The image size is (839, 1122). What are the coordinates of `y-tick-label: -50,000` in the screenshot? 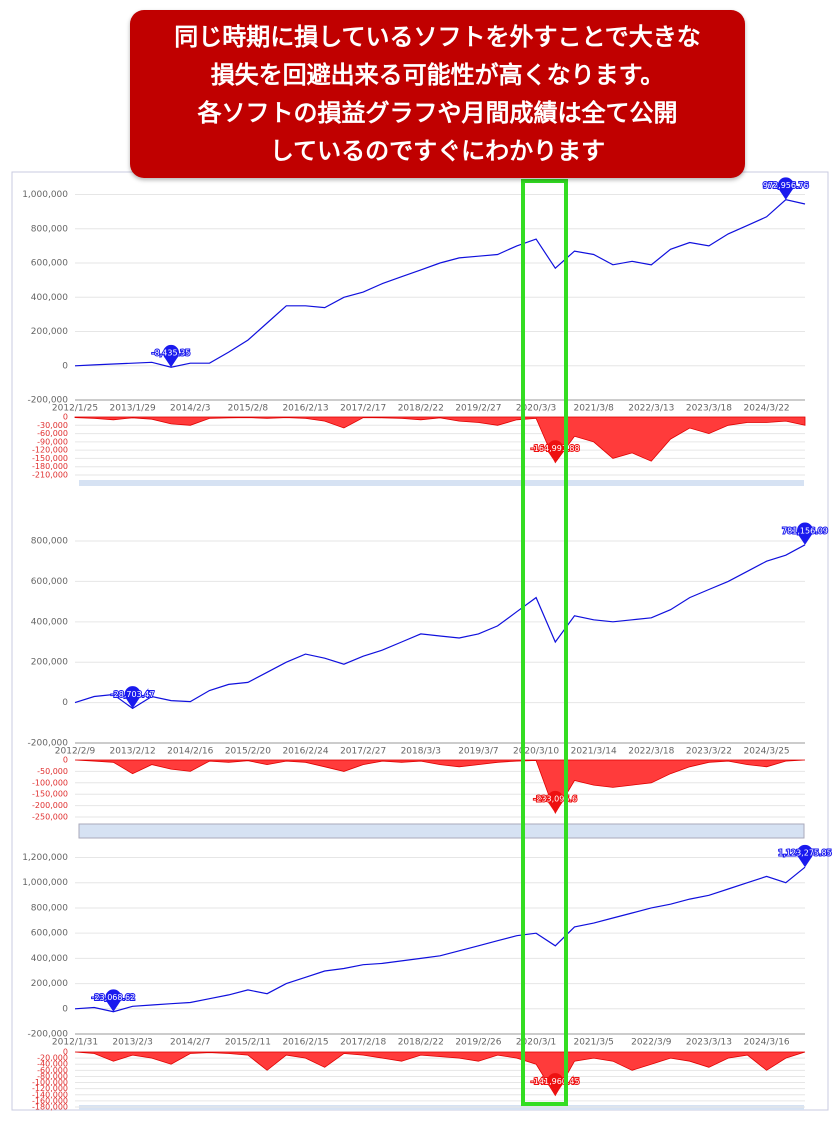 It's located at (52, 771).